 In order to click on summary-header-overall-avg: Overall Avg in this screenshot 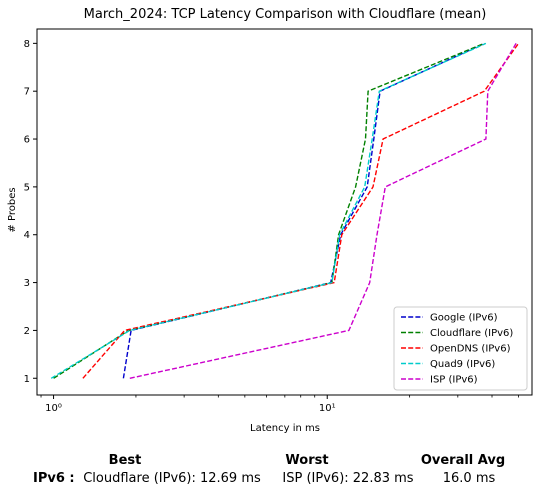, I will do `click(463, 460)`.